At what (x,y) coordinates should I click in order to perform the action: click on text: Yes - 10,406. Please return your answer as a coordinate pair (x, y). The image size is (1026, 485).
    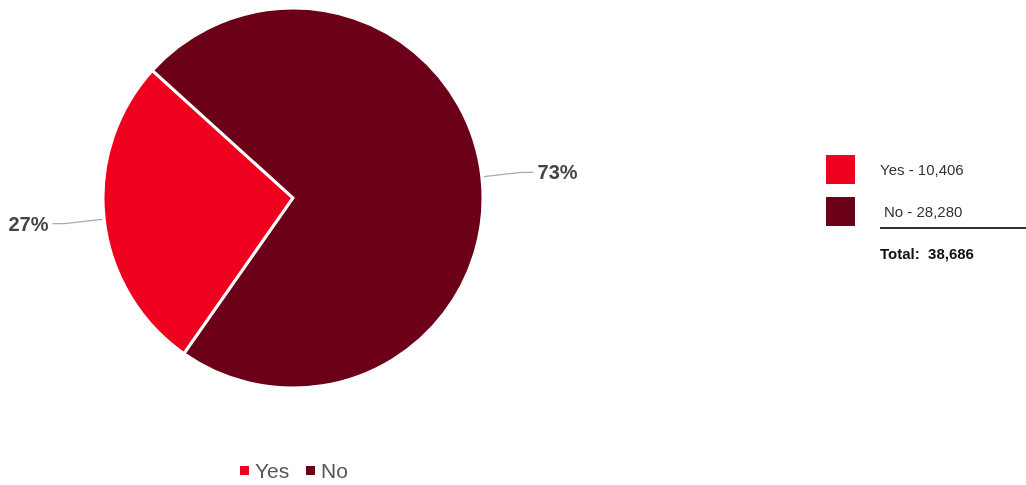
    Looking at the image, I should click on (922, 170).